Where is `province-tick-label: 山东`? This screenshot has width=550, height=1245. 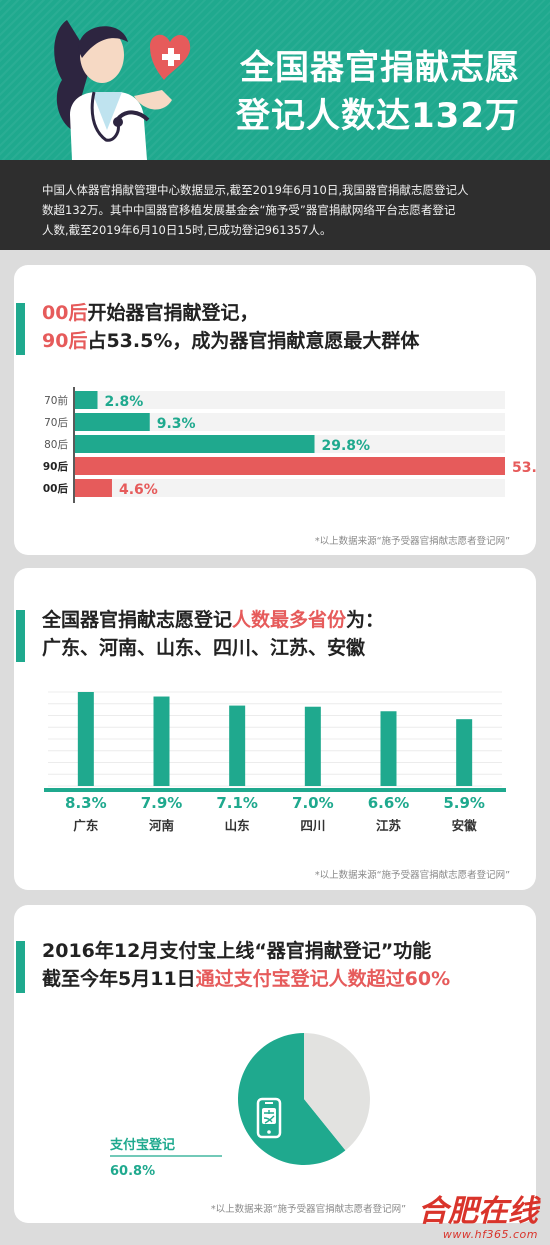 province-tick-label: 山东 is located at coordinates (238, 825).